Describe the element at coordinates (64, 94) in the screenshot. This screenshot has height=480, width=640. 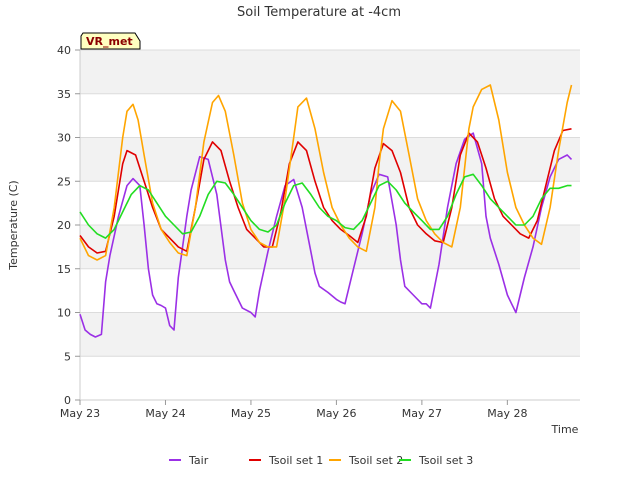
I see `y-tick-label: 35` at that location.